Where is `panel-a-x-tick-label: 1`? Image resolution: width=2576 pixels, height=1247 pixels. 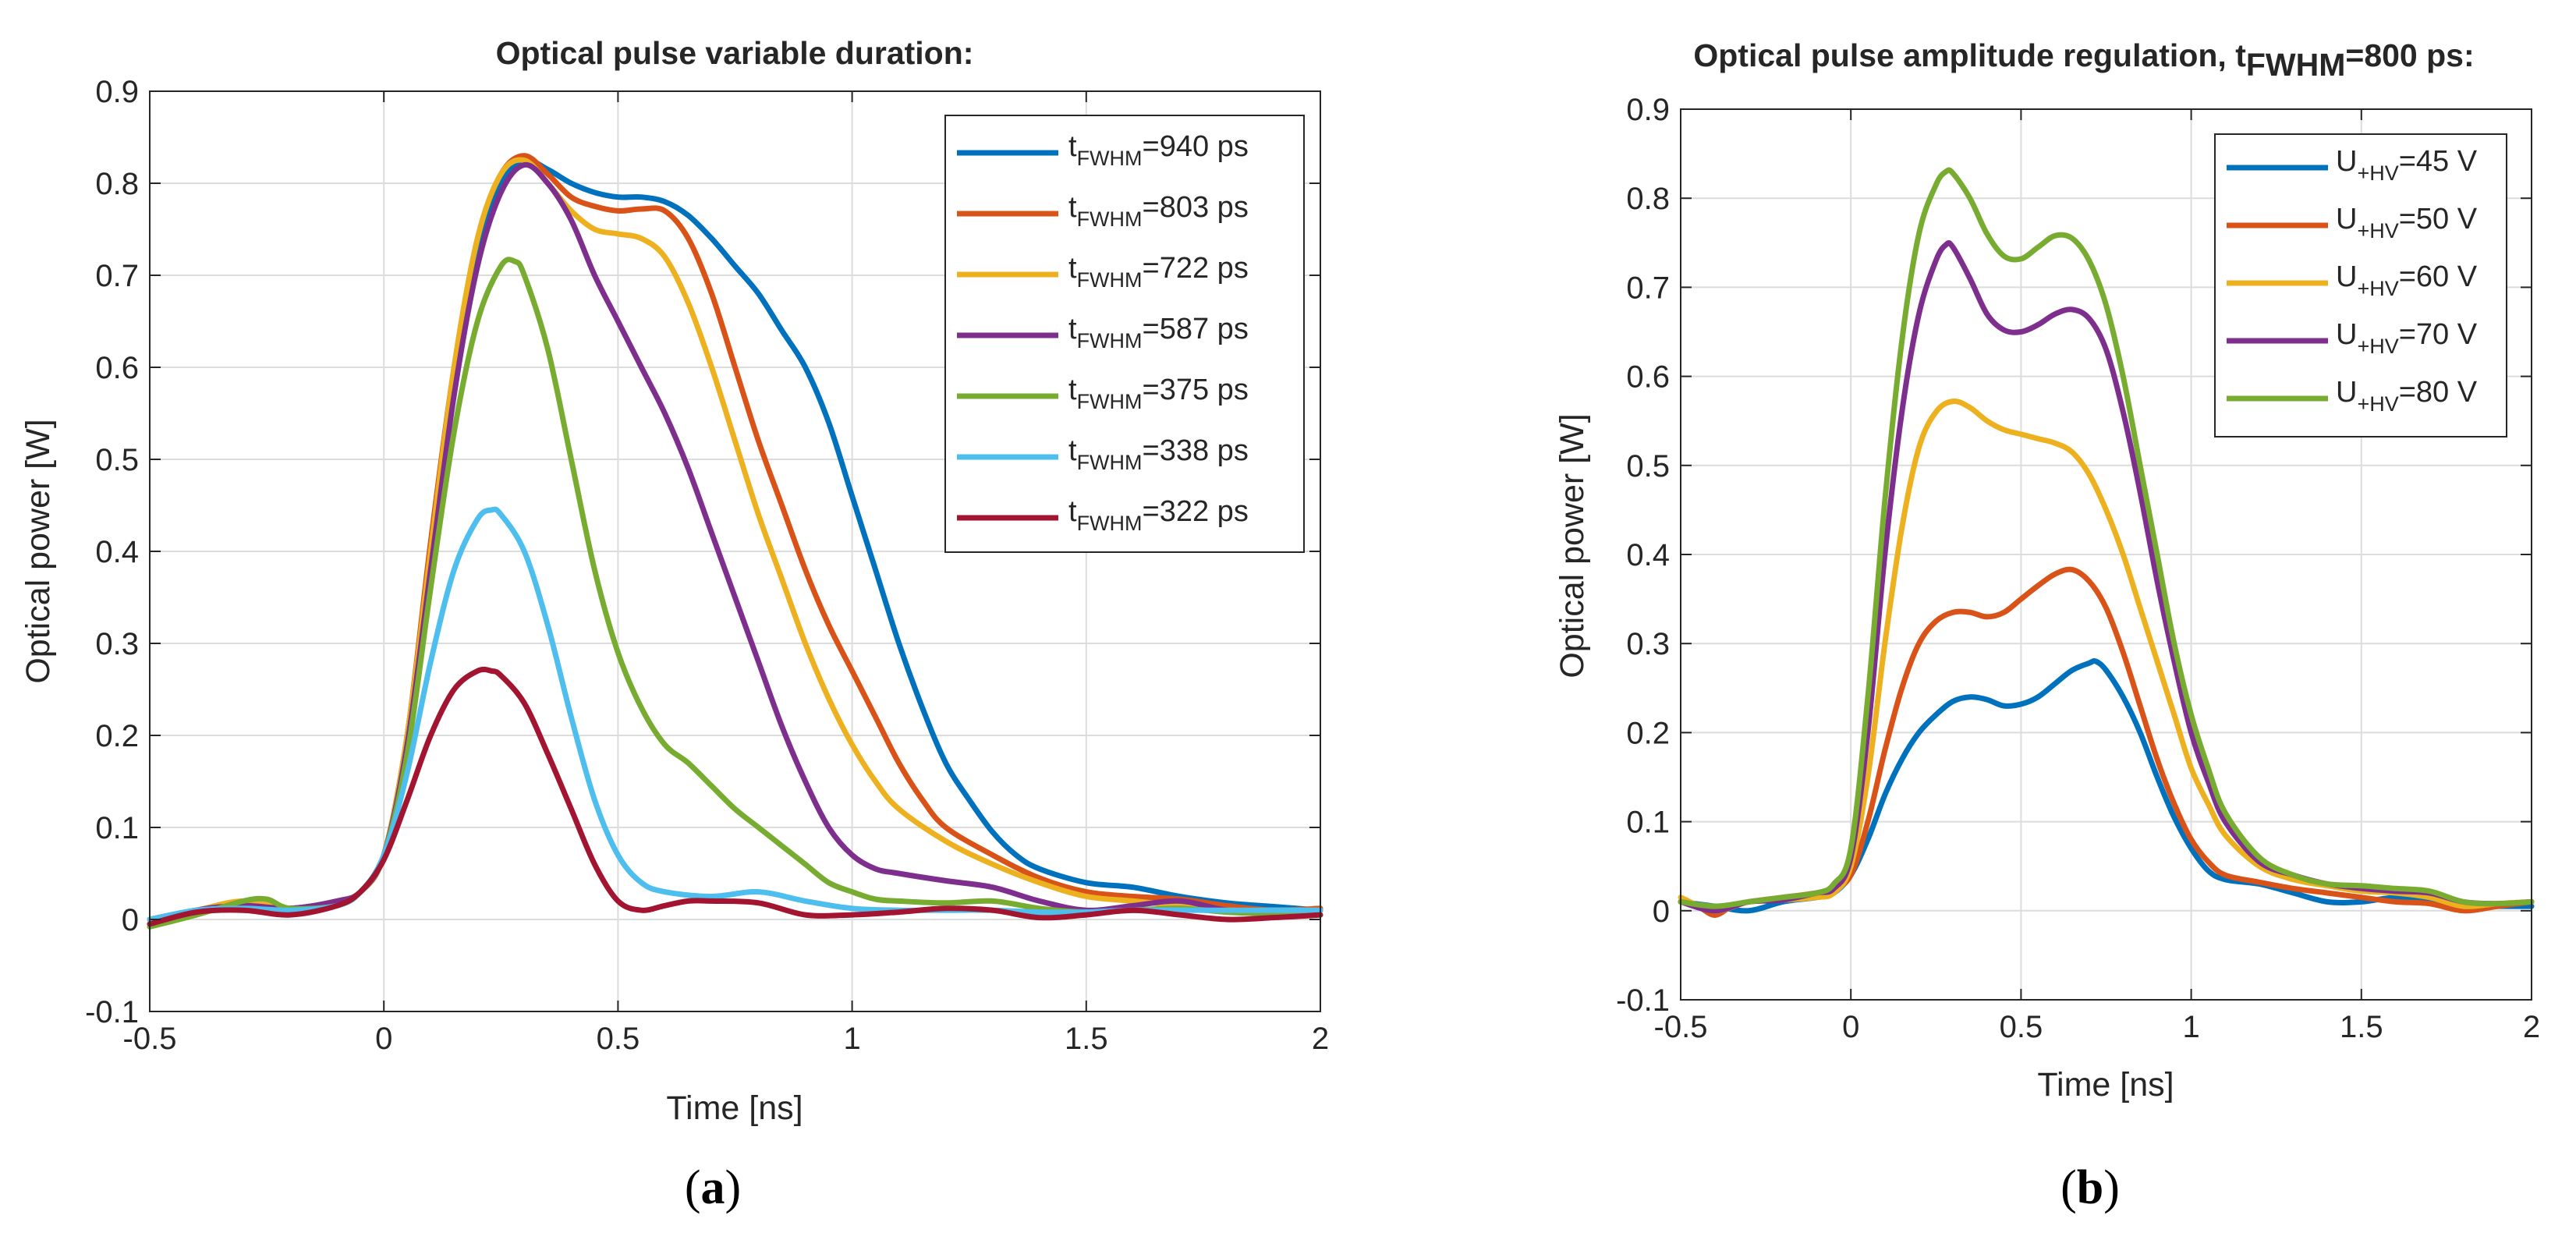
panel-a-x-tick-label: 1 is located at coordinates (851, 1039).